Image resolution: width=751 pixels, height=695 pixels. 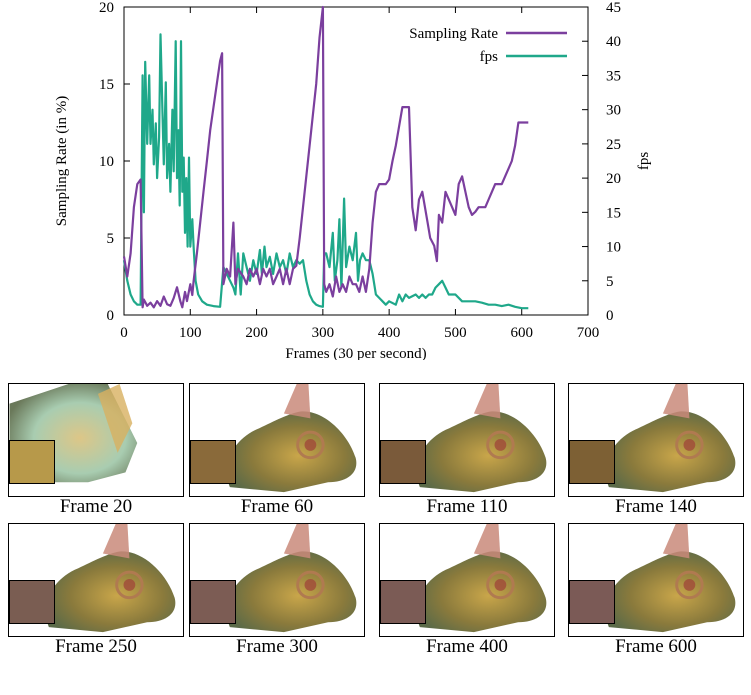 I want to click on y2-tick-label: 0, so click(x=610, y=316).